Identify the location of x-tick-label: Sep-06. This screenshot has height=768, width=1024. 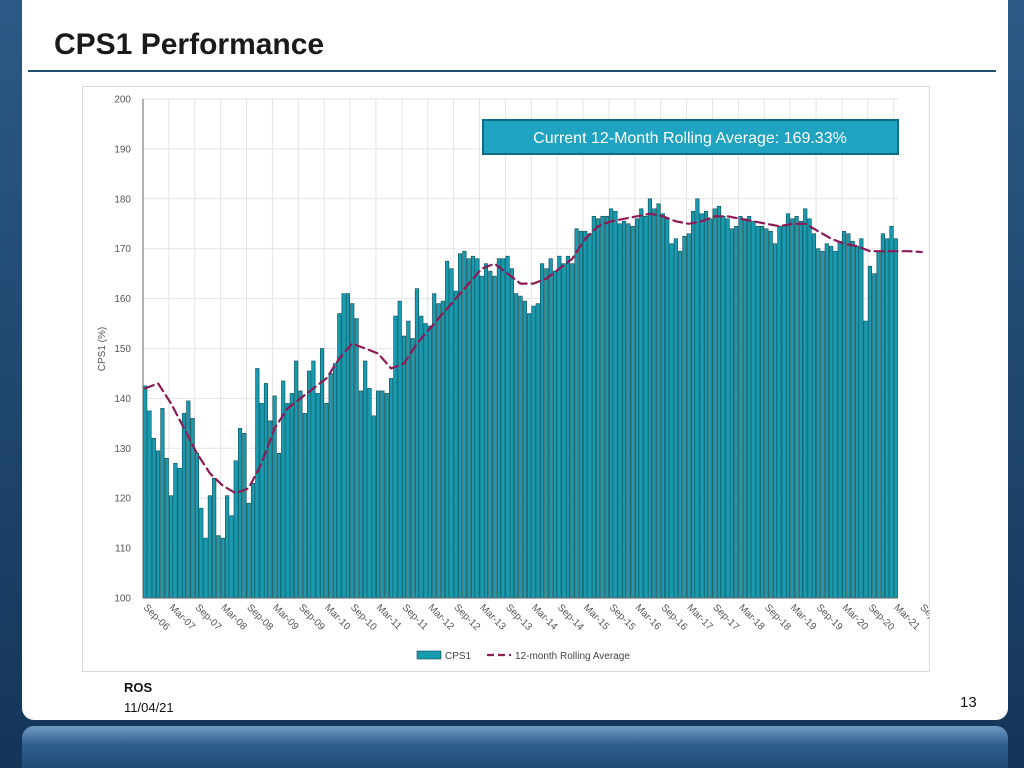
(156, 617).